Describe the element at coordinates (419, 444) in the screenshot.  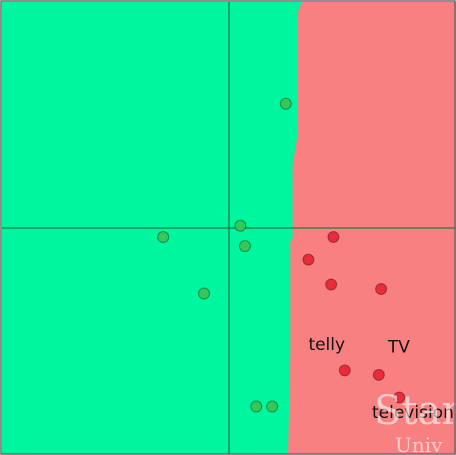
I see `watermark-line2: Univ` at that location.